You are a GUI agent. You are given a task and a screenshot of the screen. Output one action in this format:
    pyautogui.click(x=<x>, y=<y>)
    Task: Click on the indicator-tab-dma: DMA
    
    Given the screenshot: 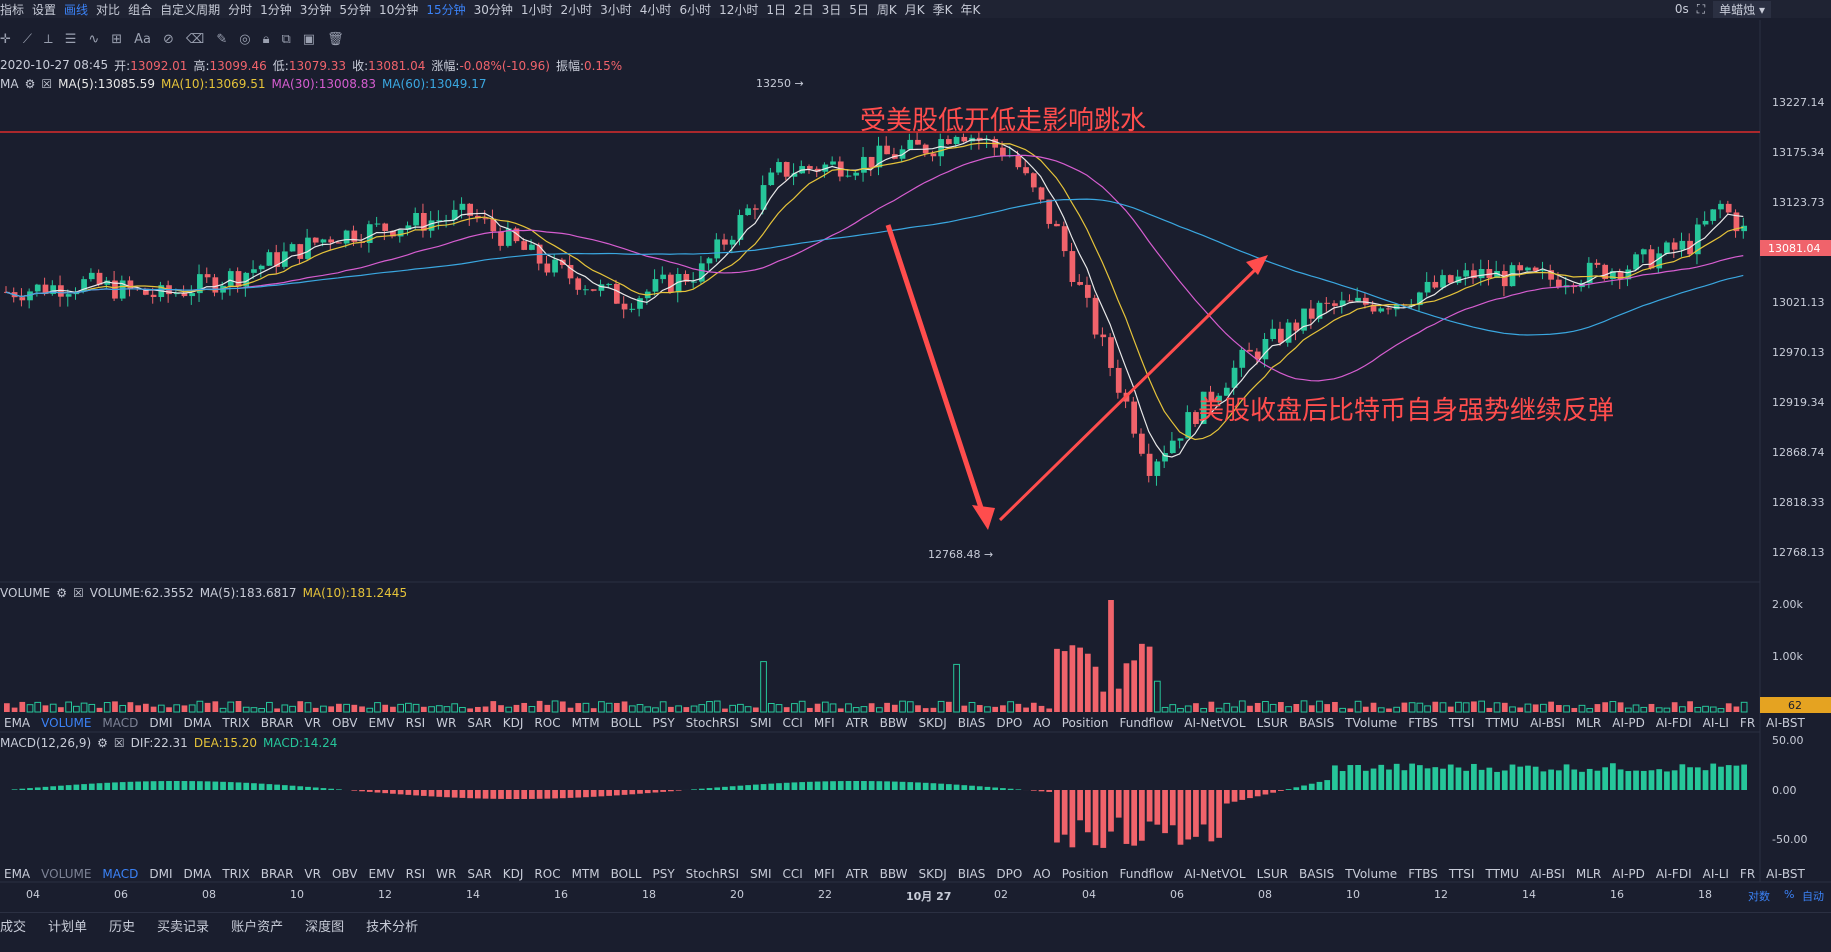 What is the action you would take?
    pyautogui.click(x=197, y=874)
    